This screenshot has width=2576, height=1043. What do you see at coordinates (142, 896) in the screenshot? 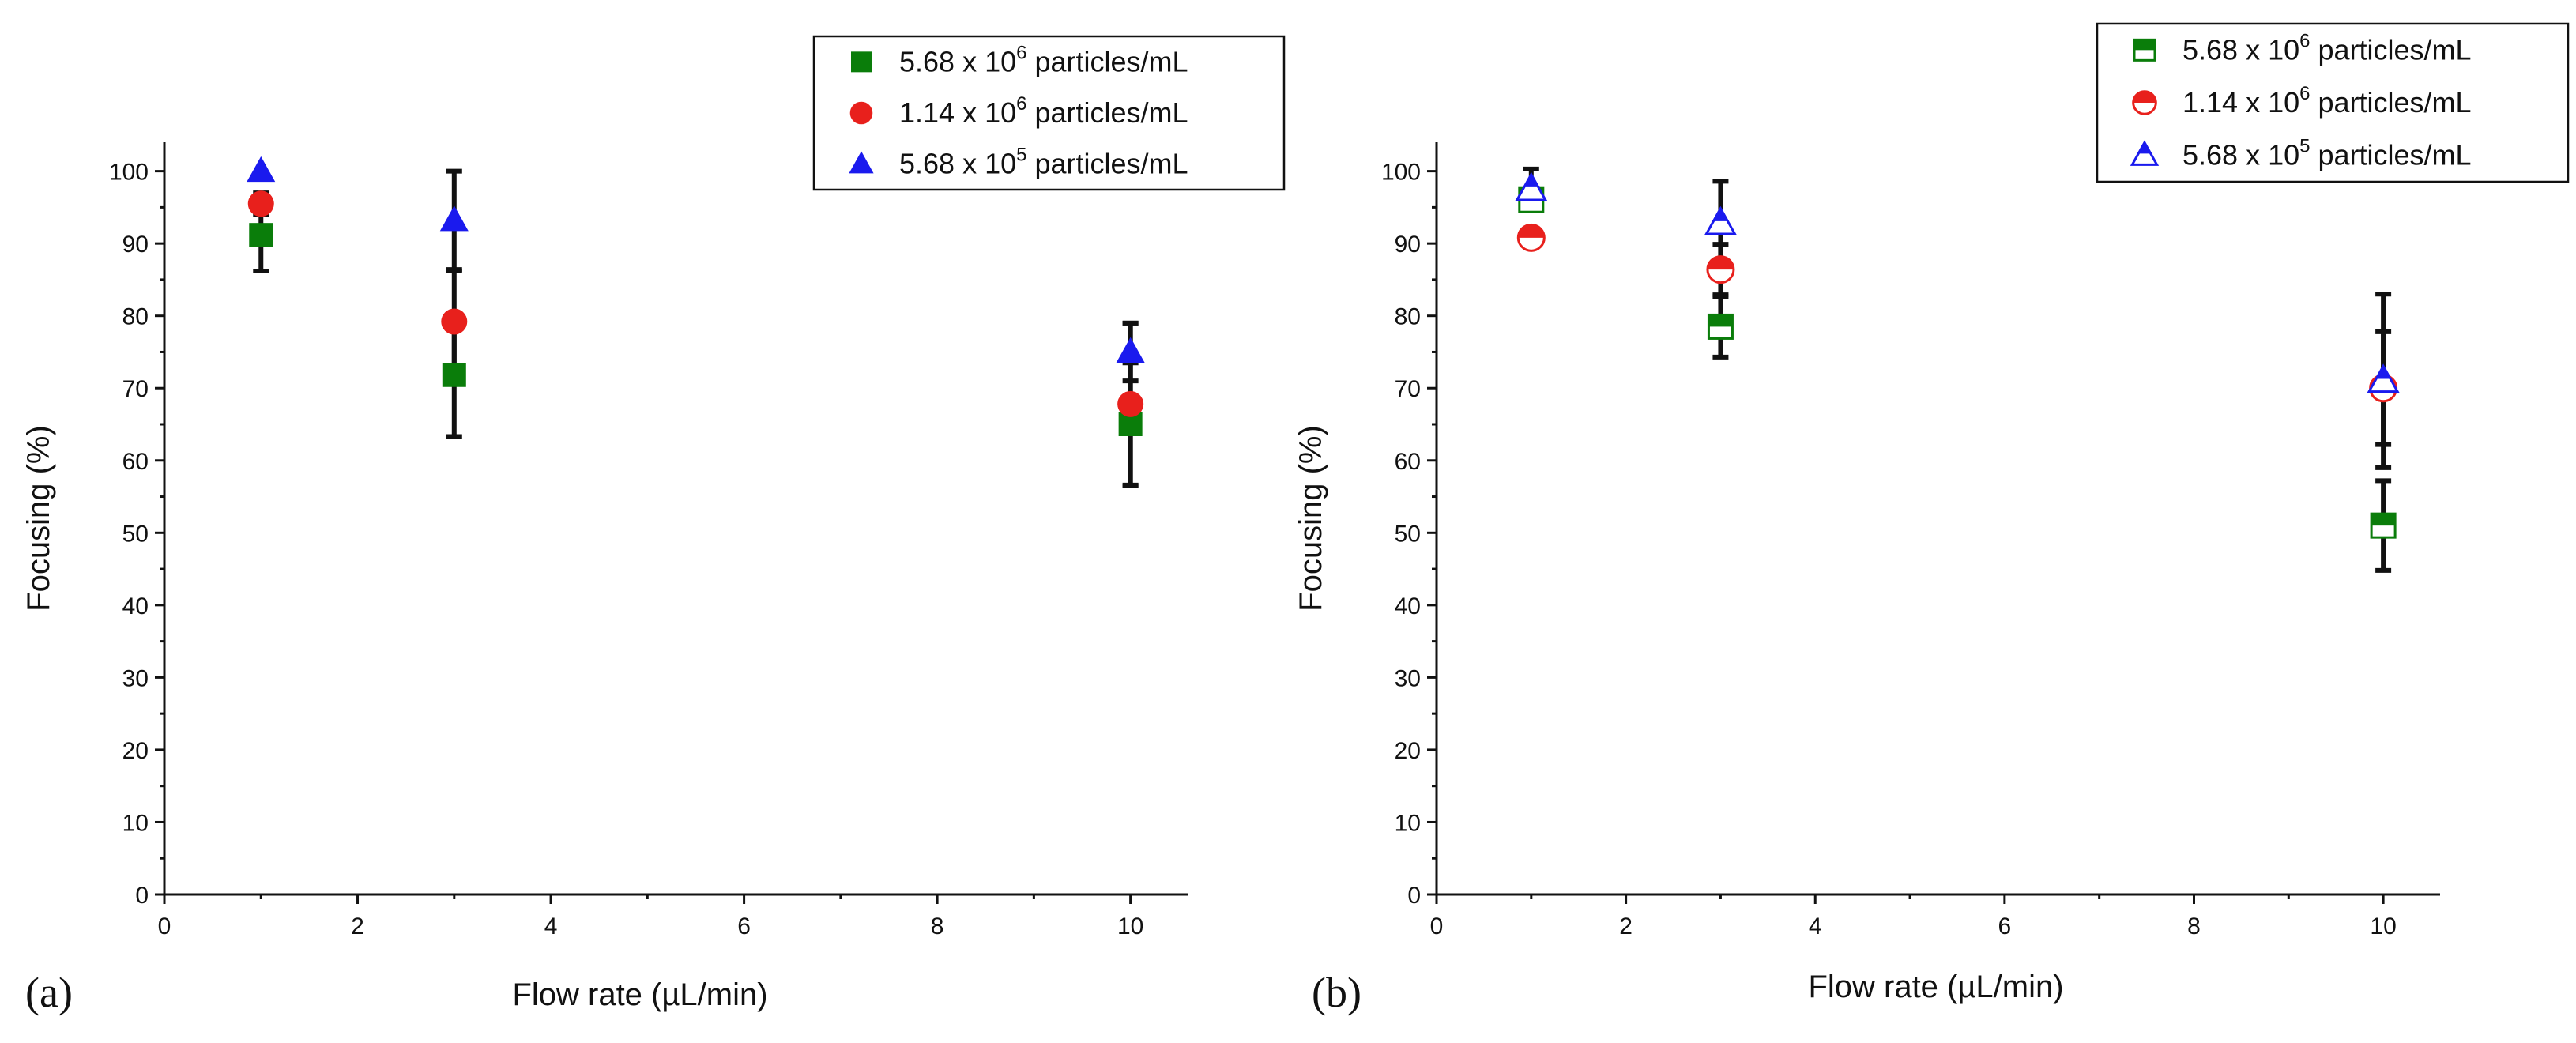
I see `y-tick-label: 0` at bounding box center [142, 896].